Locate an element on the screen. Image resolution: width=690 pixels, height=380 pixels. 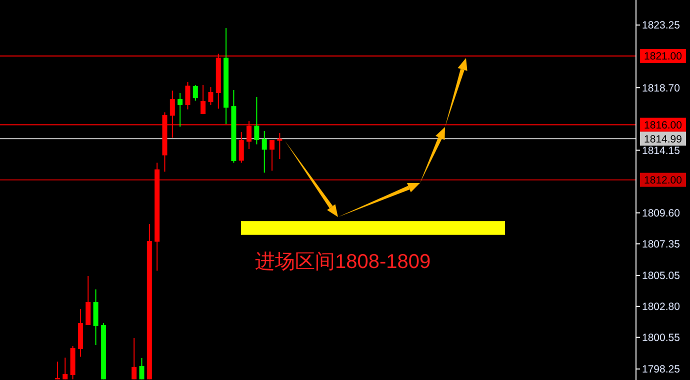
y-tick-label: 1823.25 is located at coordinates (661, 26).